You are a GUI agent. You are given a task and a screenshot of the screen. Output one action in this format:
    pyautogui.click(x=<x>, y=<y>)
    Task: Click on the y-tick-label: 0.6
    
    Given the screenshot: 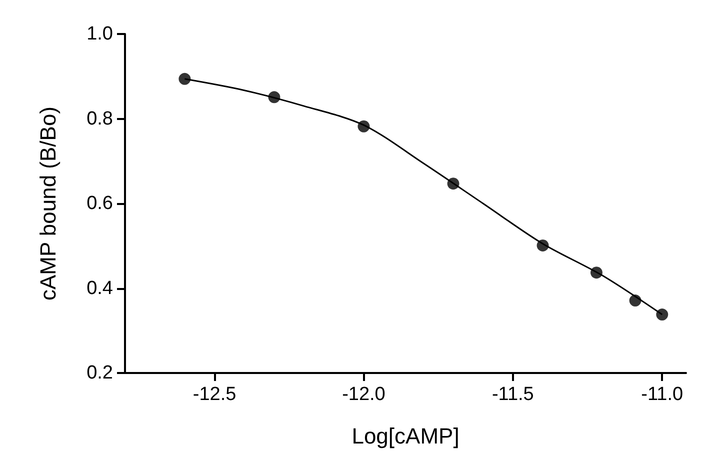 What is the action you would take?
    pyautogui.click(x=99, y=203)
    